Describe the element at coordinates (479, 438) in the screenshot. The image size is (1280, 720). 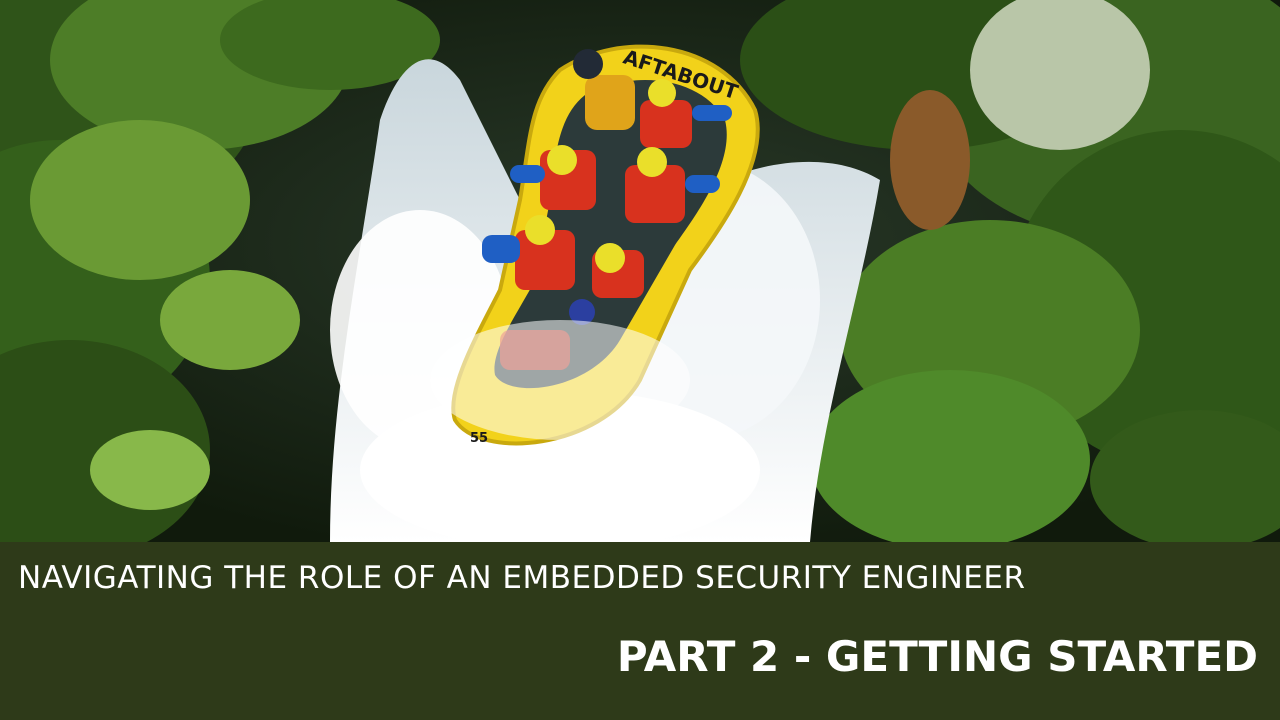
I see `raft-number-text: 55` at that location.